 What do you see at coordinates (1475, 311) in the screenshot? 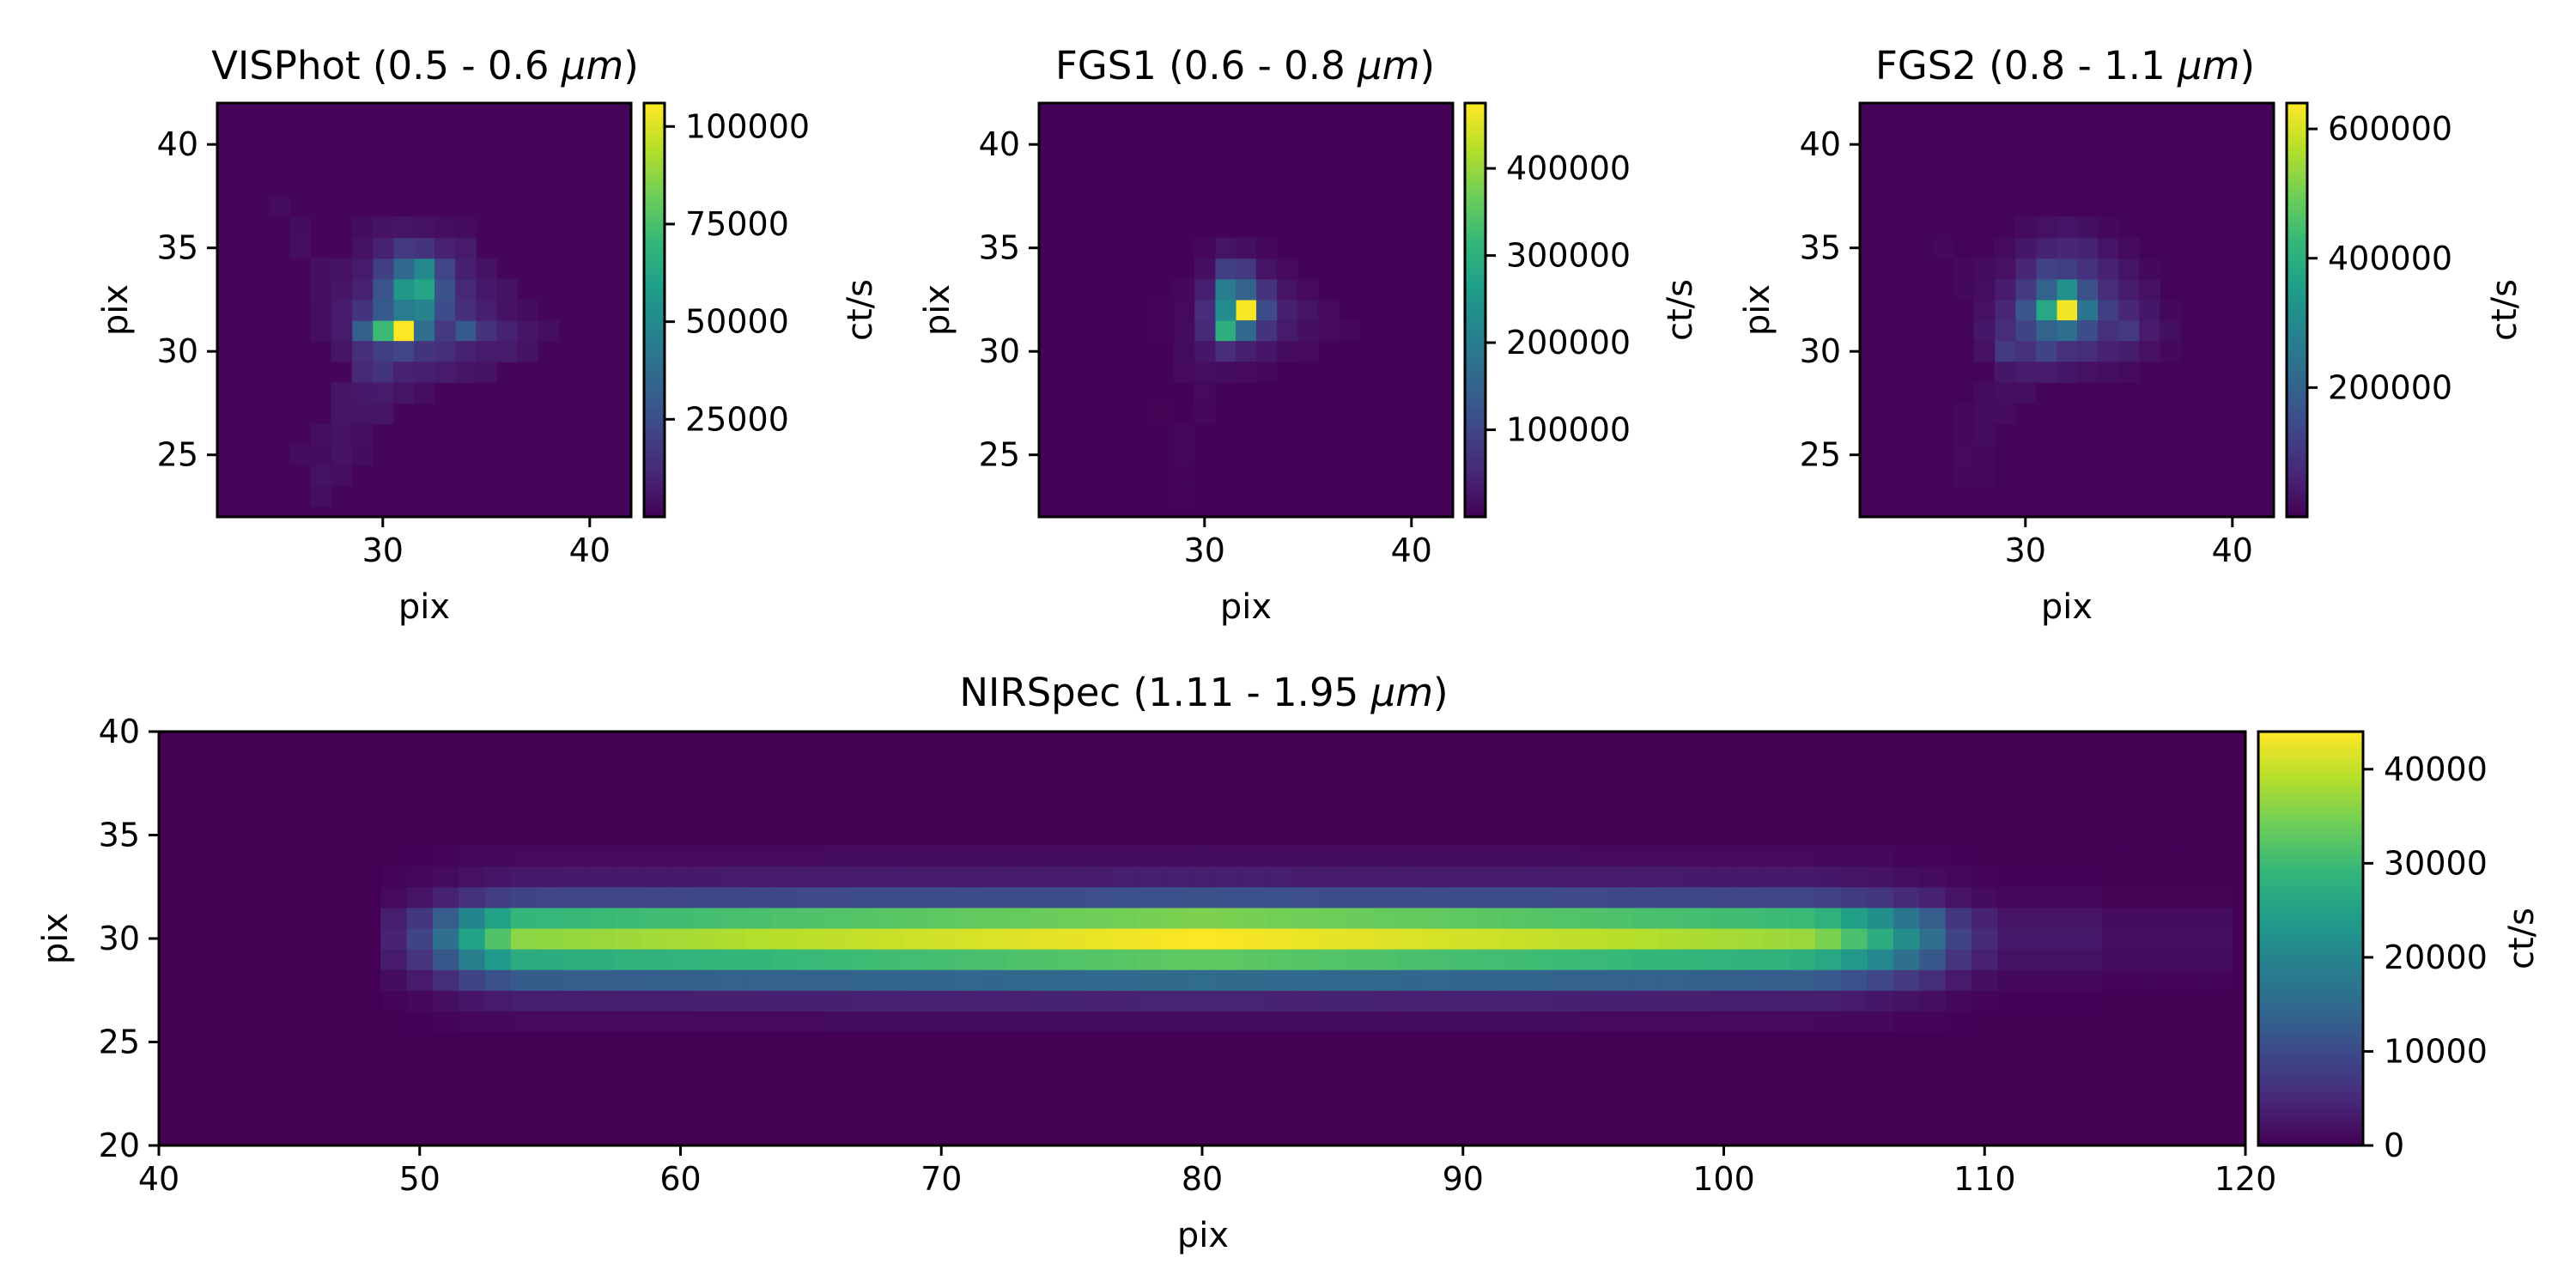
I see `fgs1-colorbar` at bounding box center [1475, 311].